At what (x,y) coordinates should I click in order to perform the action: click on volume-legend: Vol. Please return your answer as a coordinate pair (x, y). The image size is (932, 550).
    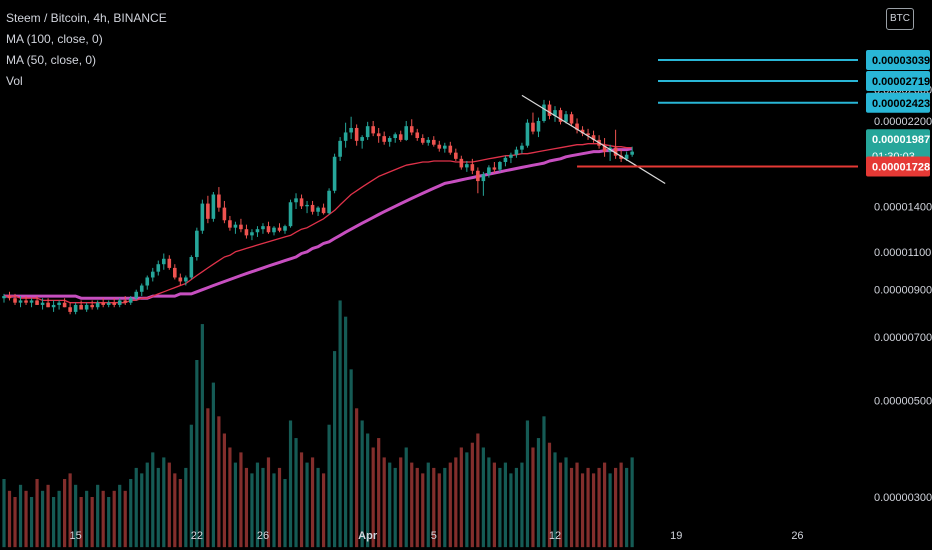
    Looking at the image, I should click on (14, 81).